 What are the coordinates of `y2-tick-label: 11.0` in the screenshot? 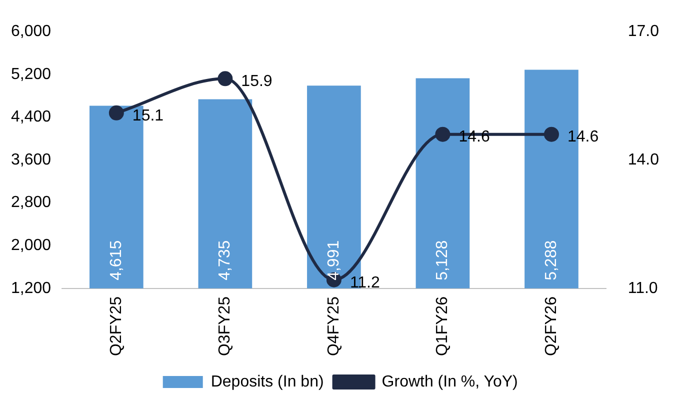 It's located at (643, 288).